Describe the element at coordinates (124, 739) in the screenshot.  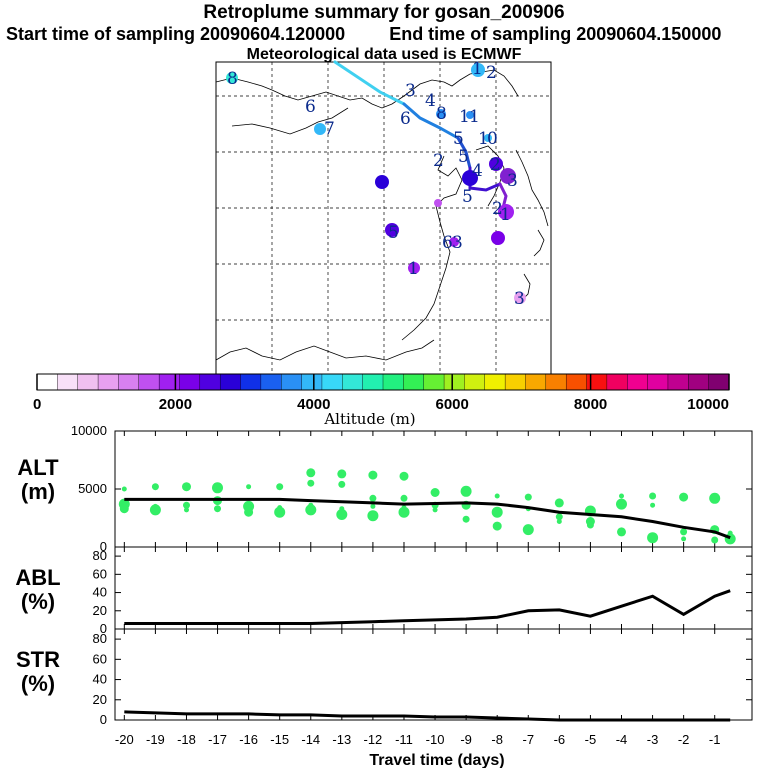
I see `x-tick-label: -20` at that location.